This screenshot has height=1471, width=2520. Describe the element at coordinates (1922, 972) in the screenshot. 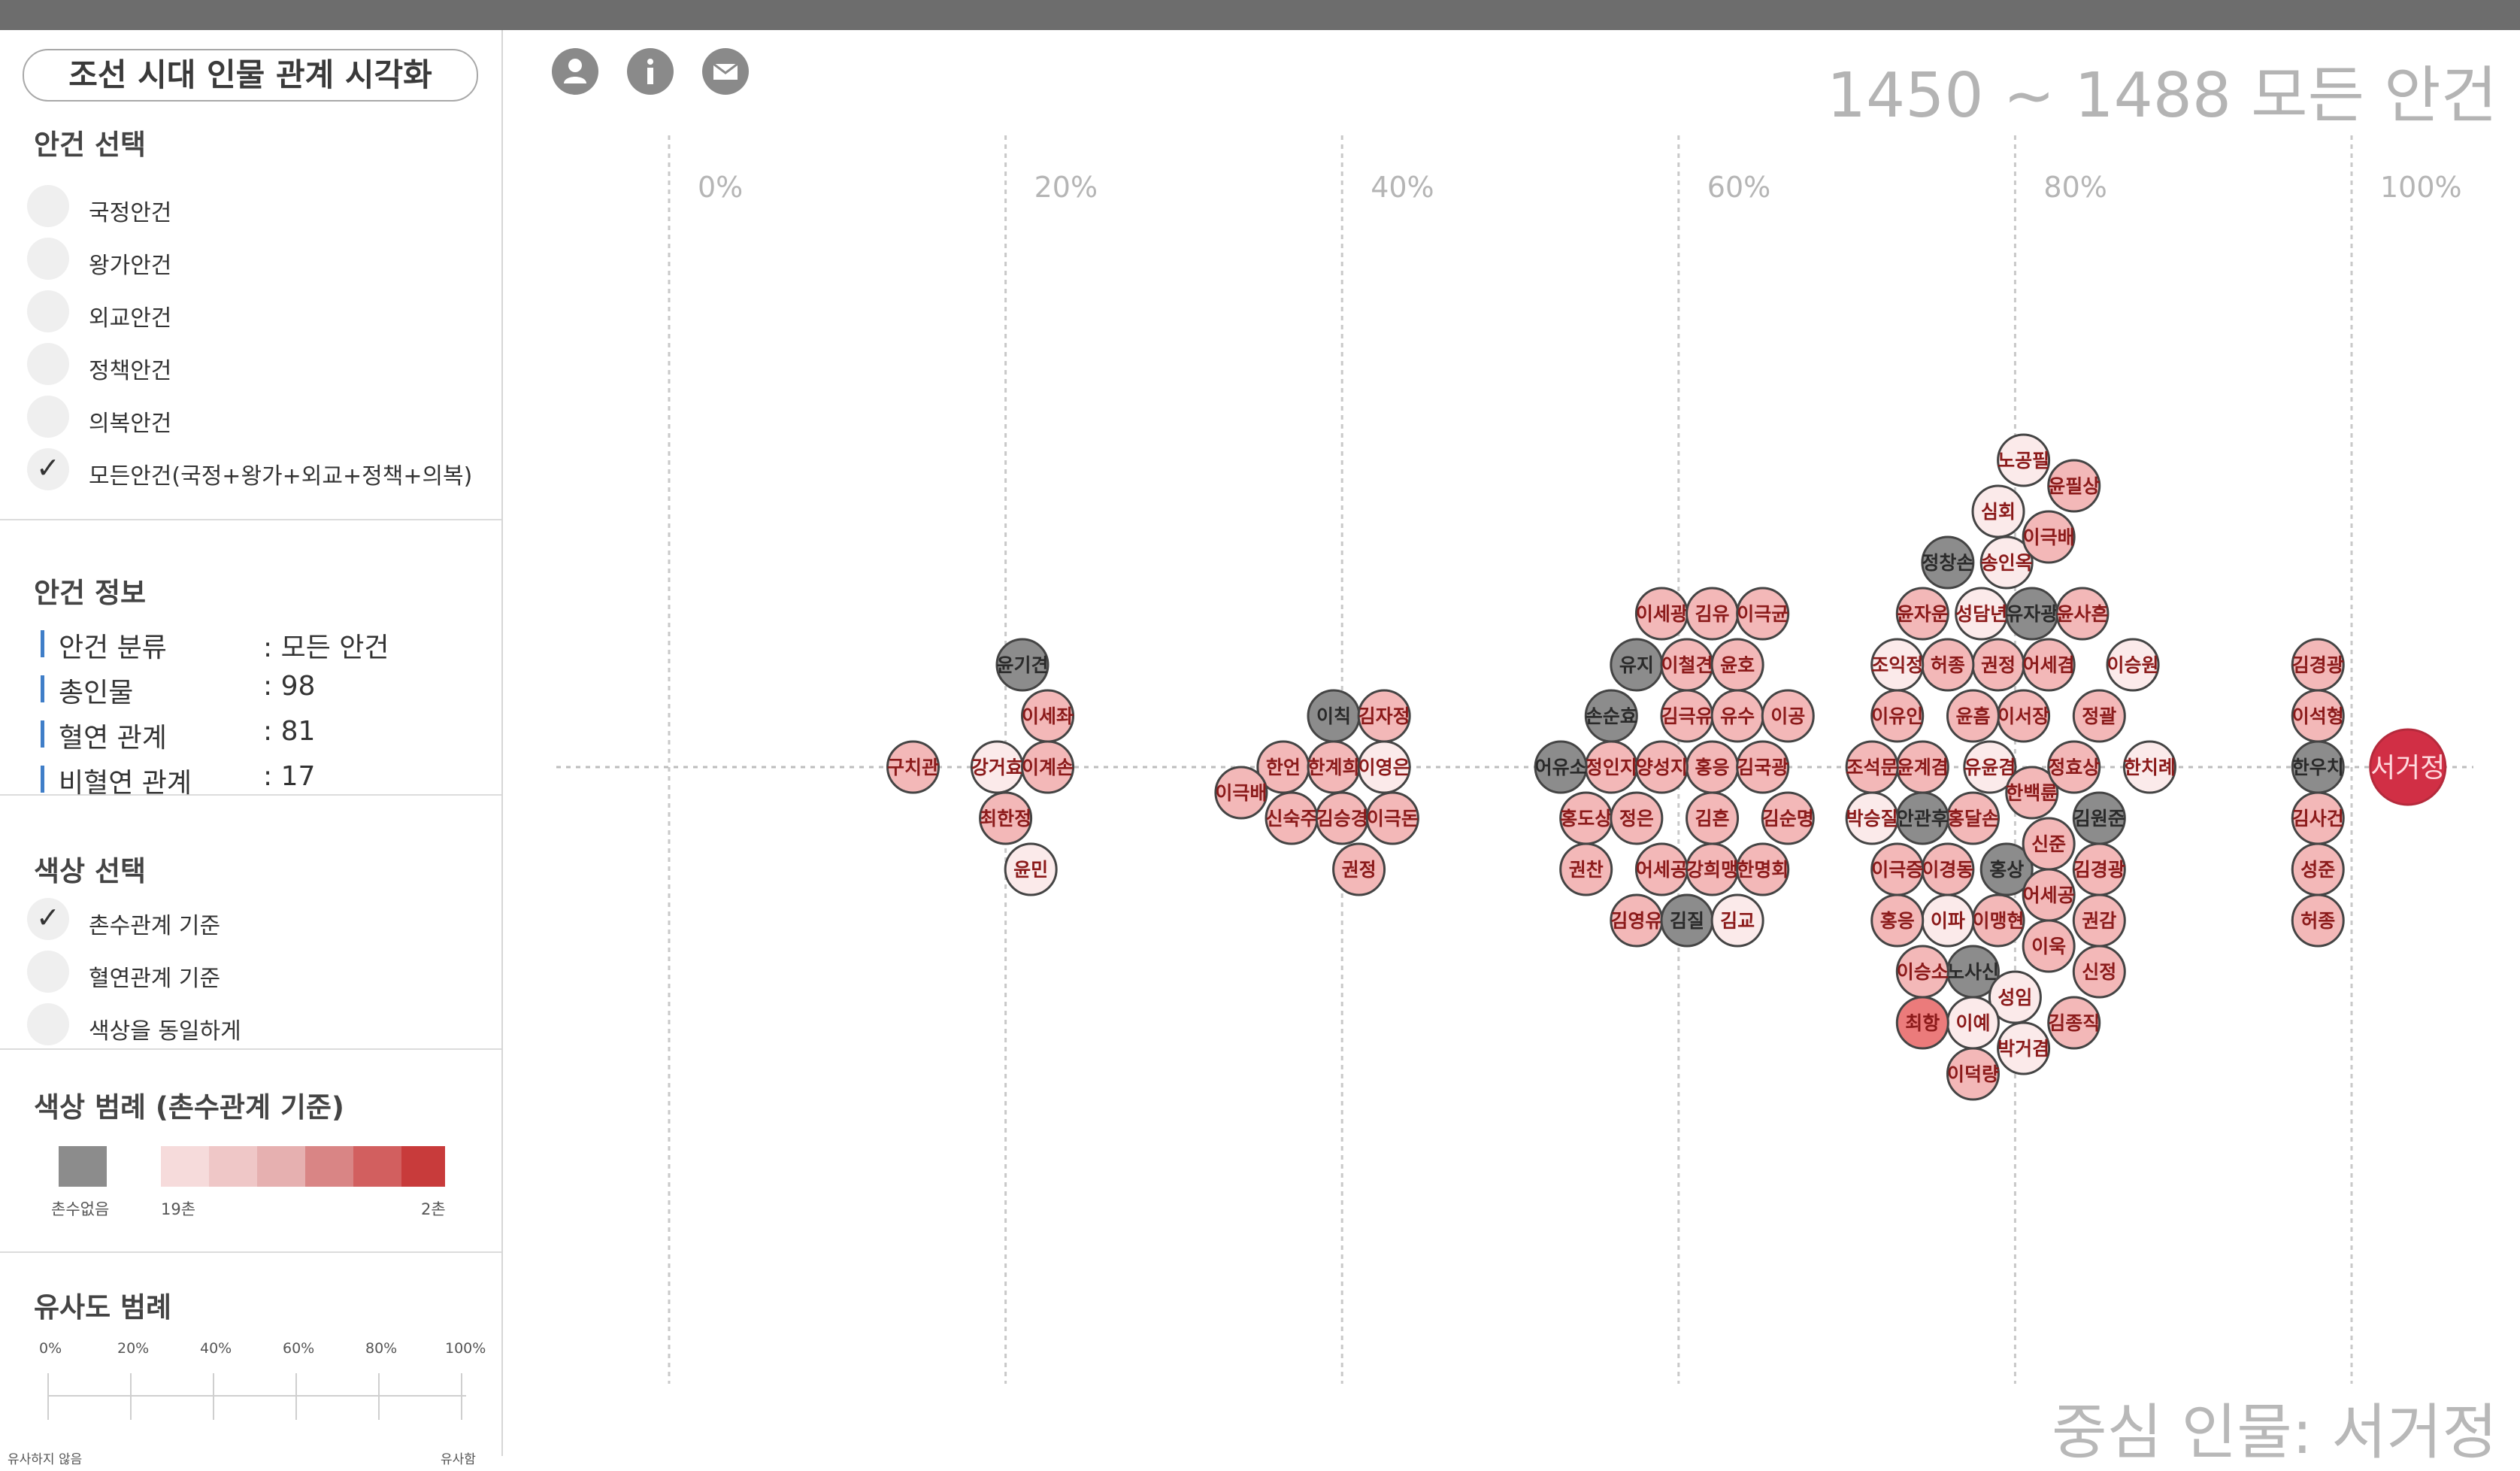

I see `person-node: 이승소` at that location.